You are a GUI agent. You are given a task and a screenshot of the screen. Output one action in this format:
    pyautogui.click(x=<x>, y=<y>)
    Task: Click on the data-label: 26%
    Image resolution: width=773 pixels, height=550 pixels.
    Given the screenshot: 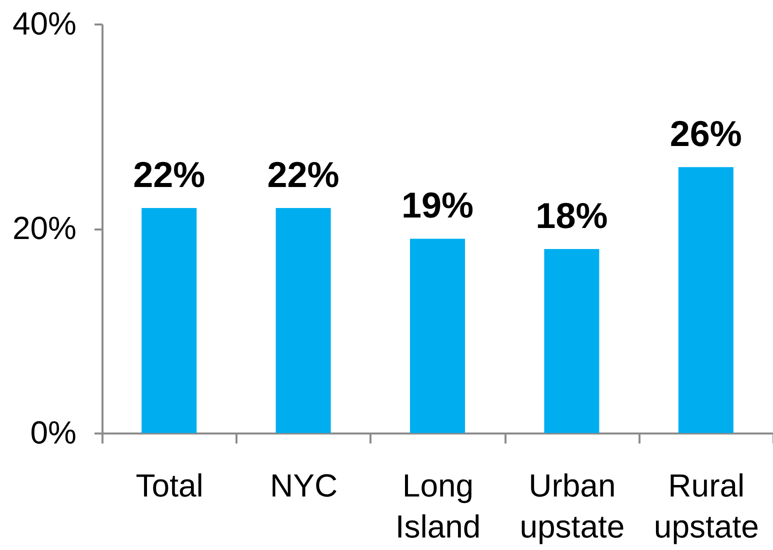 What is the action you would take?
    pyautogui.click(x=706, y=133)
    